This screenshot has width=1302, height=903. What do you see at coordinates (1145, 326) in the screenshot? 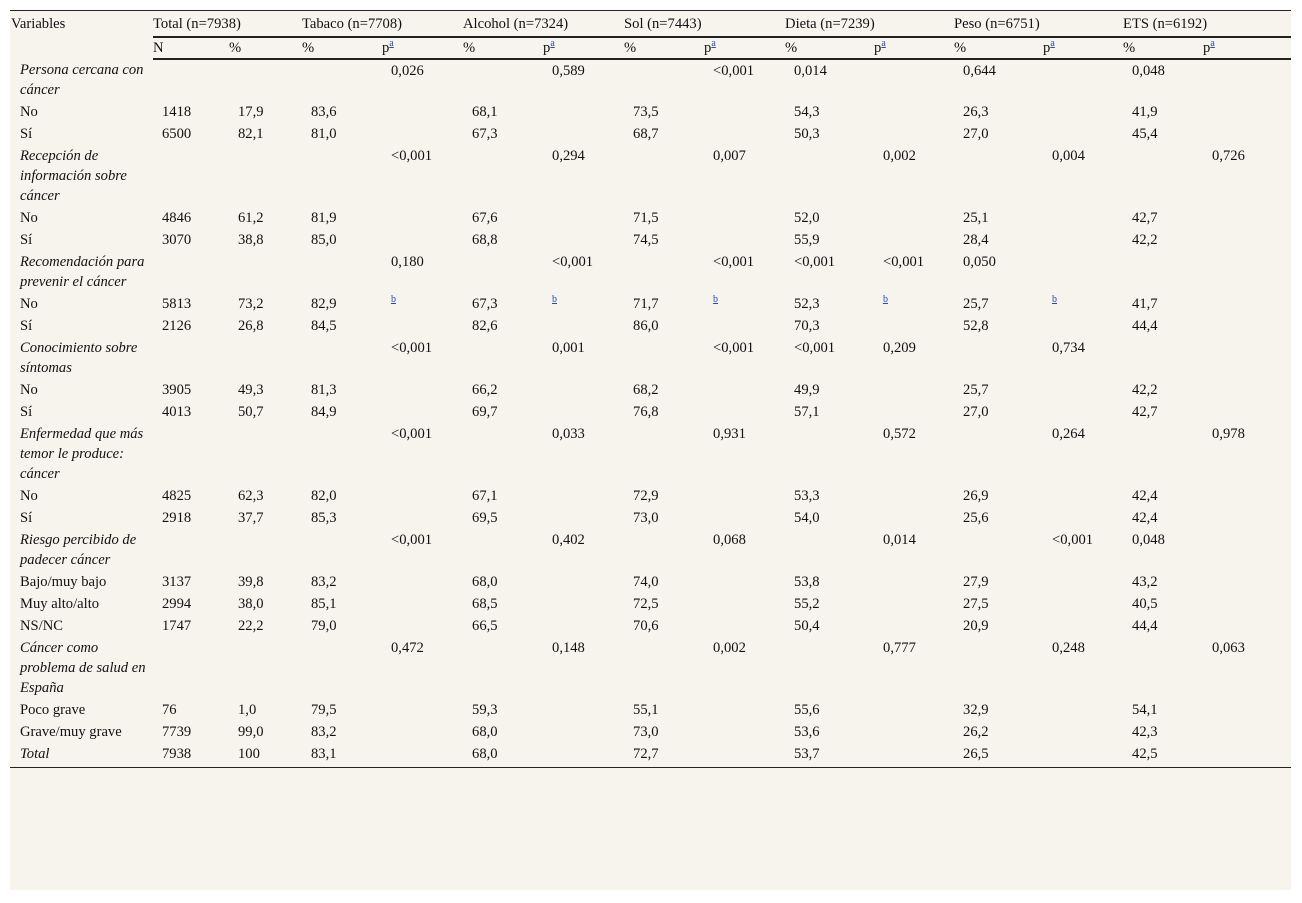
I see `value-cell: 44,4` at bounding box center [1145, 326].